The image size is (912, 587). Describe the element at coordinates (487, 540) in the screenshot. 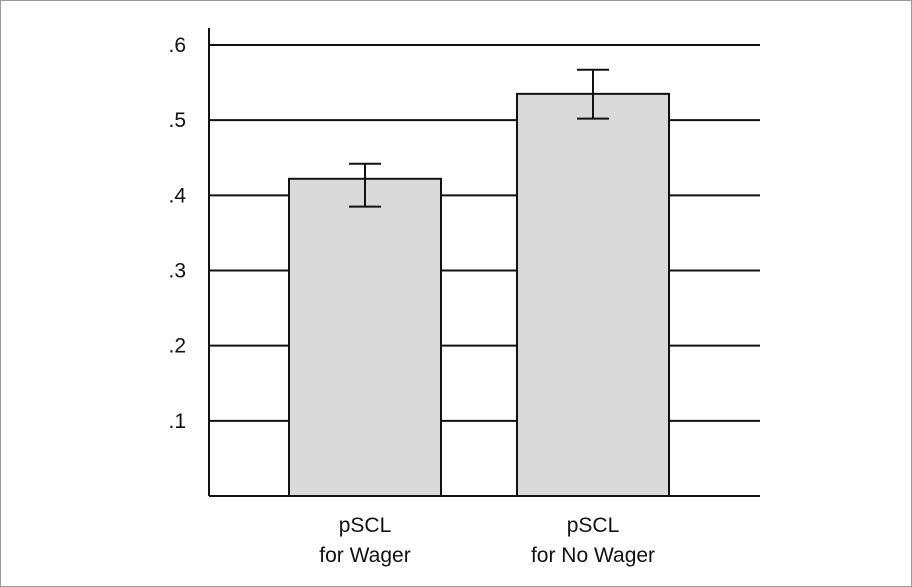

I see `x-category-labels: pSCL for Wager pSCL for No Wager` at that location.